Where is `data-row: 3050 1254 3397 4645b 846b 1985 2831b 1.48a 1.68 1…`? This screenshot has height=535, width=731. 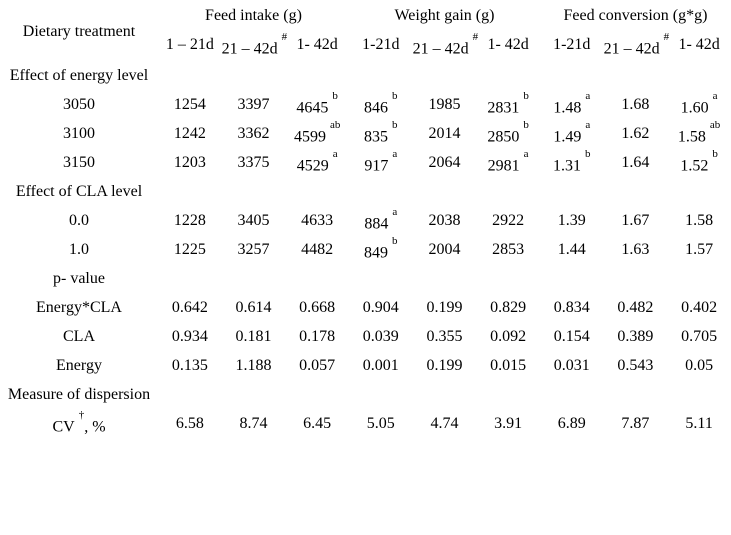
data-row: 3050 1254 3397 4645b 846b 1985 2831b 1.48a 1.68 1… is located at coordinates (365, 104).